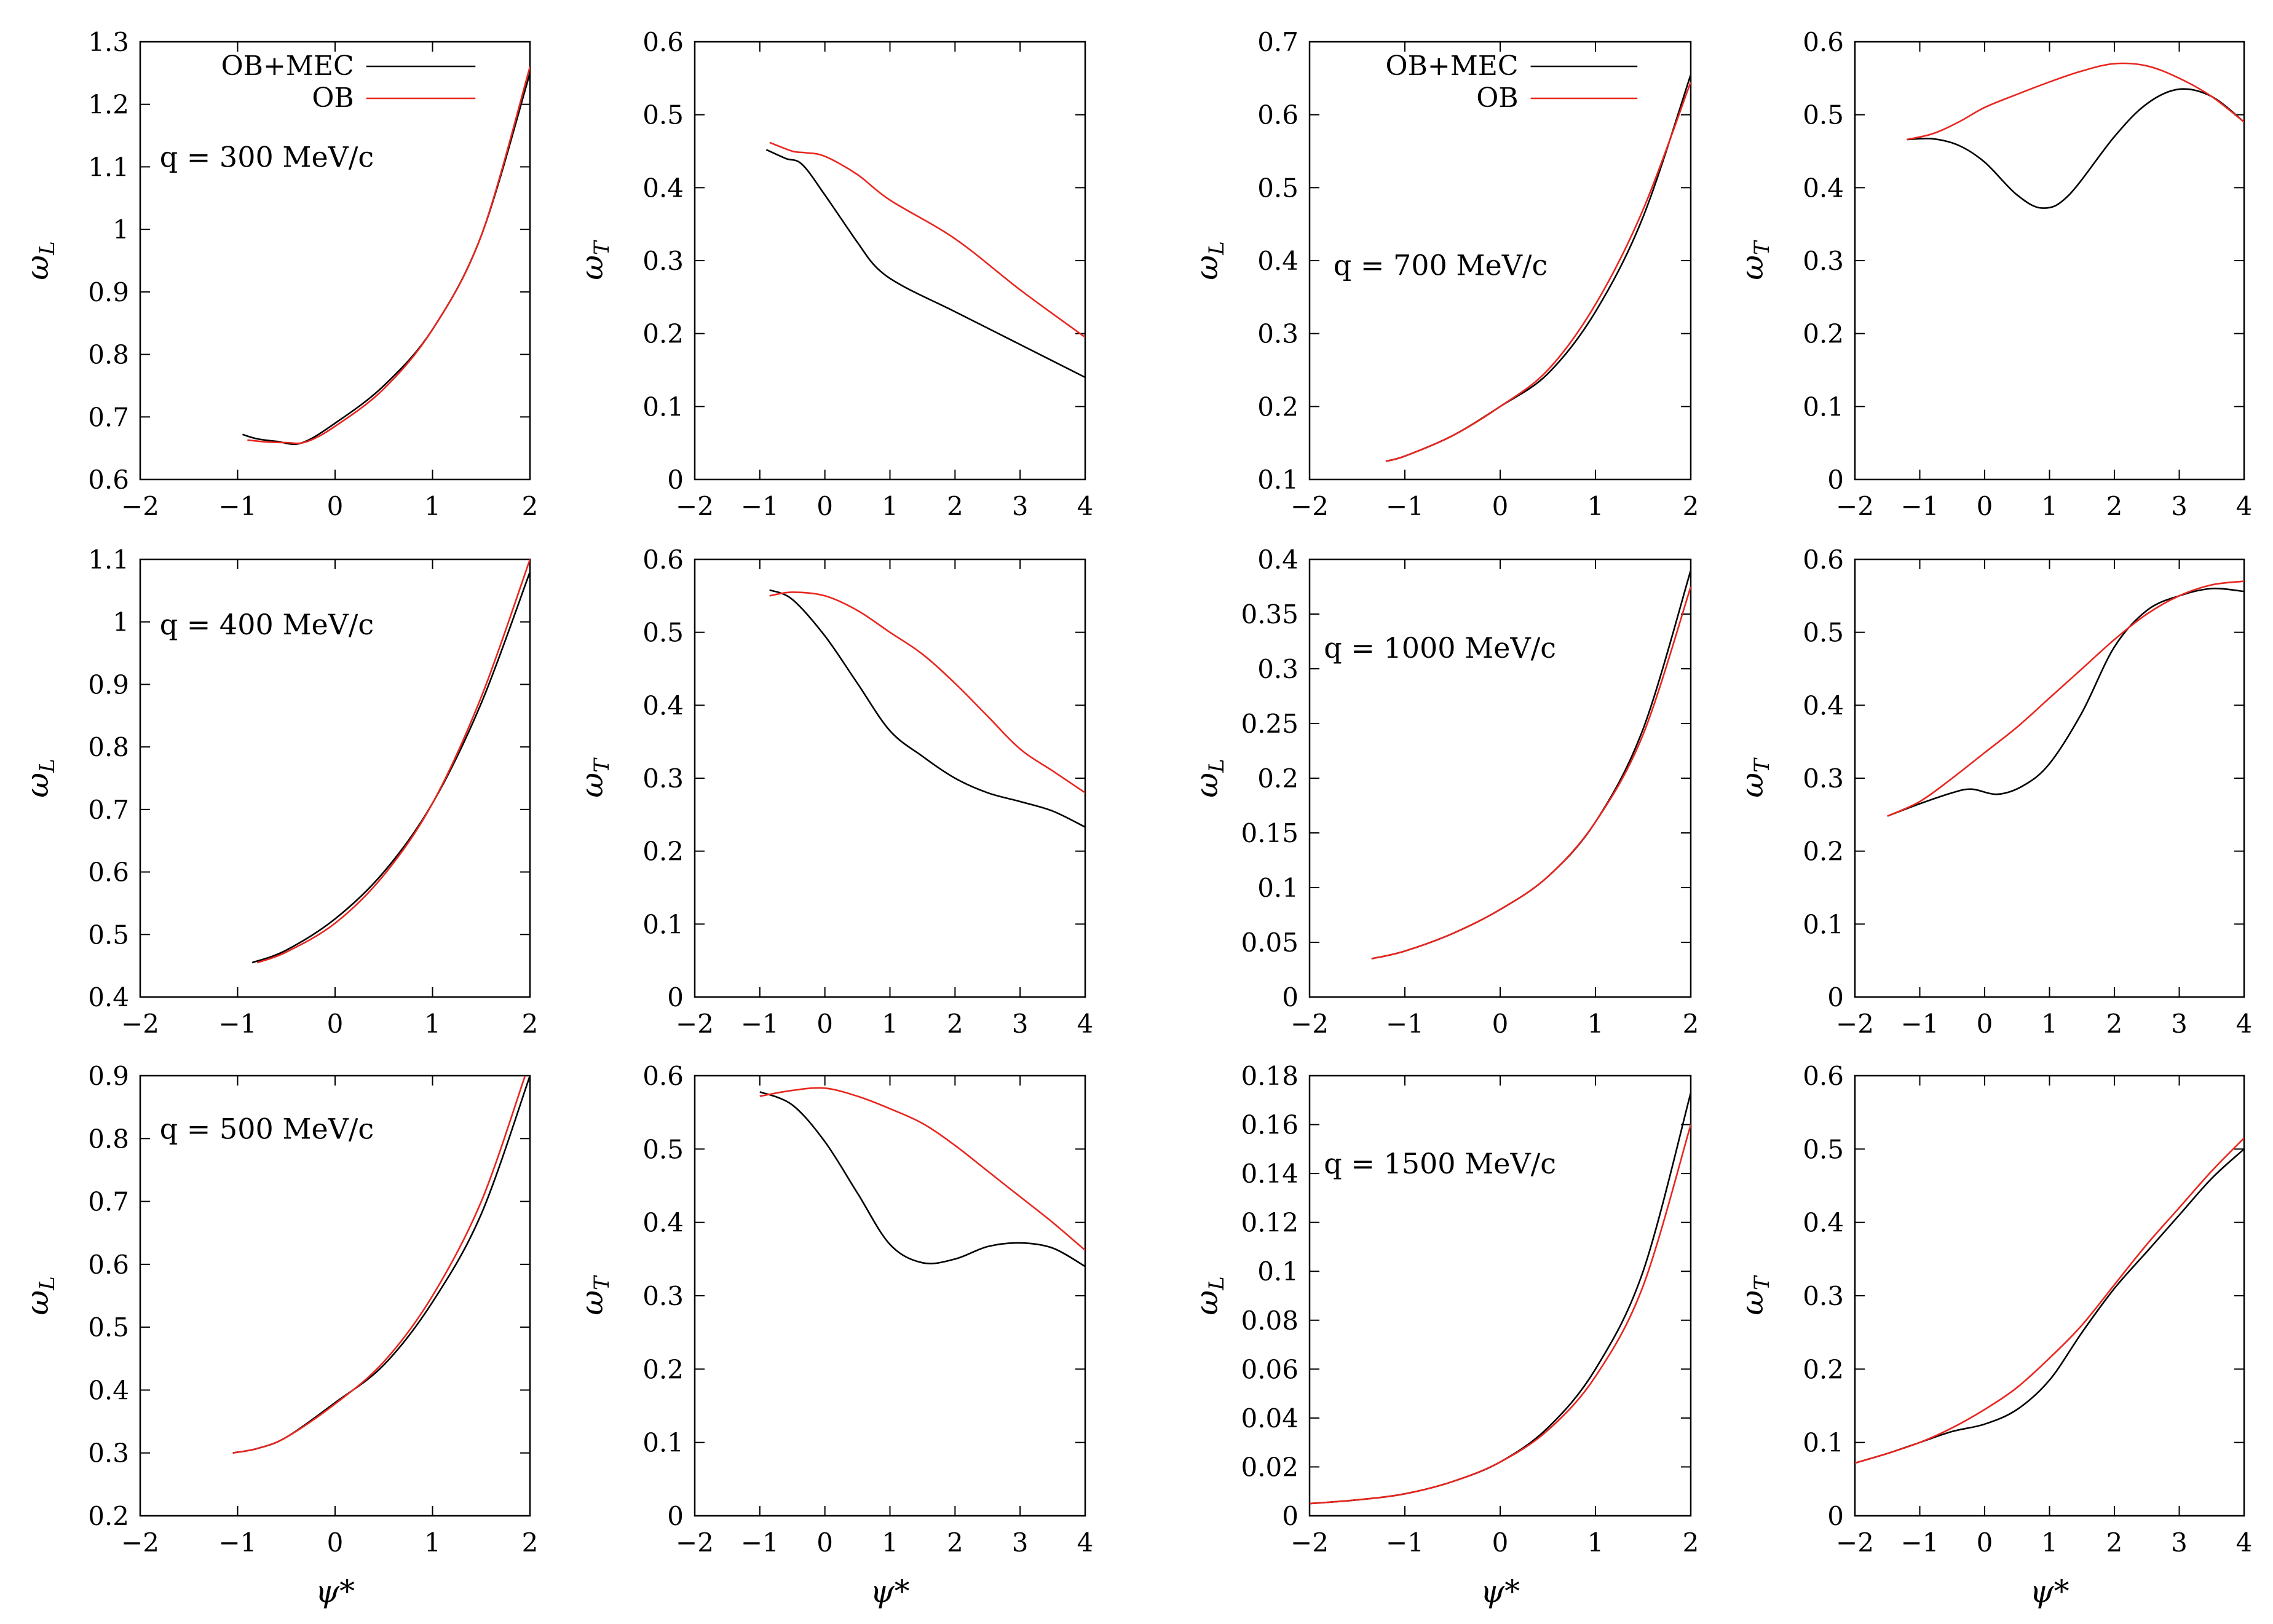 This screenshot has width=2273, height=1624. What do you see at coordinates (1209, 1295) in the screenshot?
I see `y-axis-label: ωL` at bounding box center [1209, 1295].